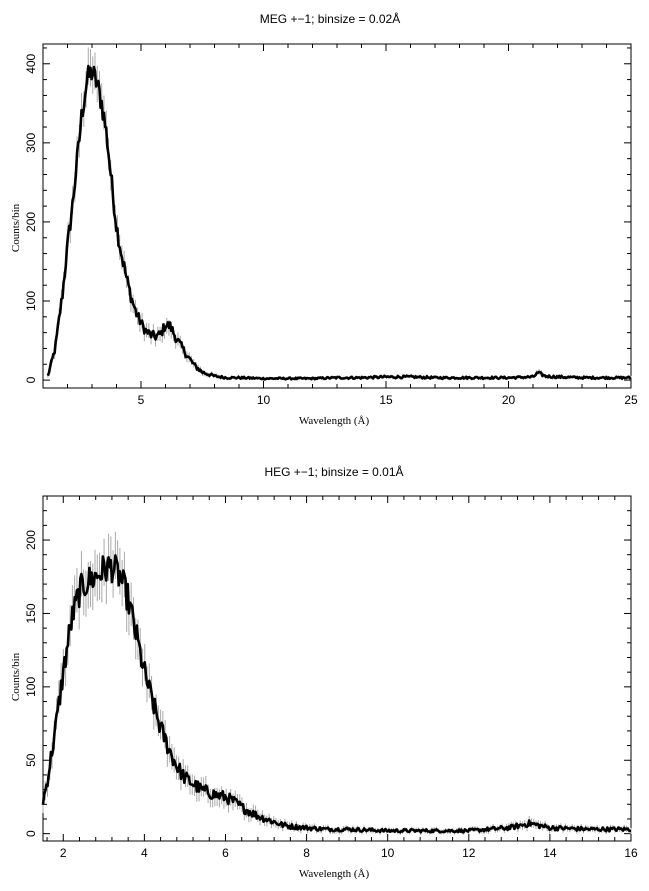 The image size is (649, 891). Describe the element at coordinates (63, 853) in the screenshot. I see `heg-x-tick-label: 2` at that location.